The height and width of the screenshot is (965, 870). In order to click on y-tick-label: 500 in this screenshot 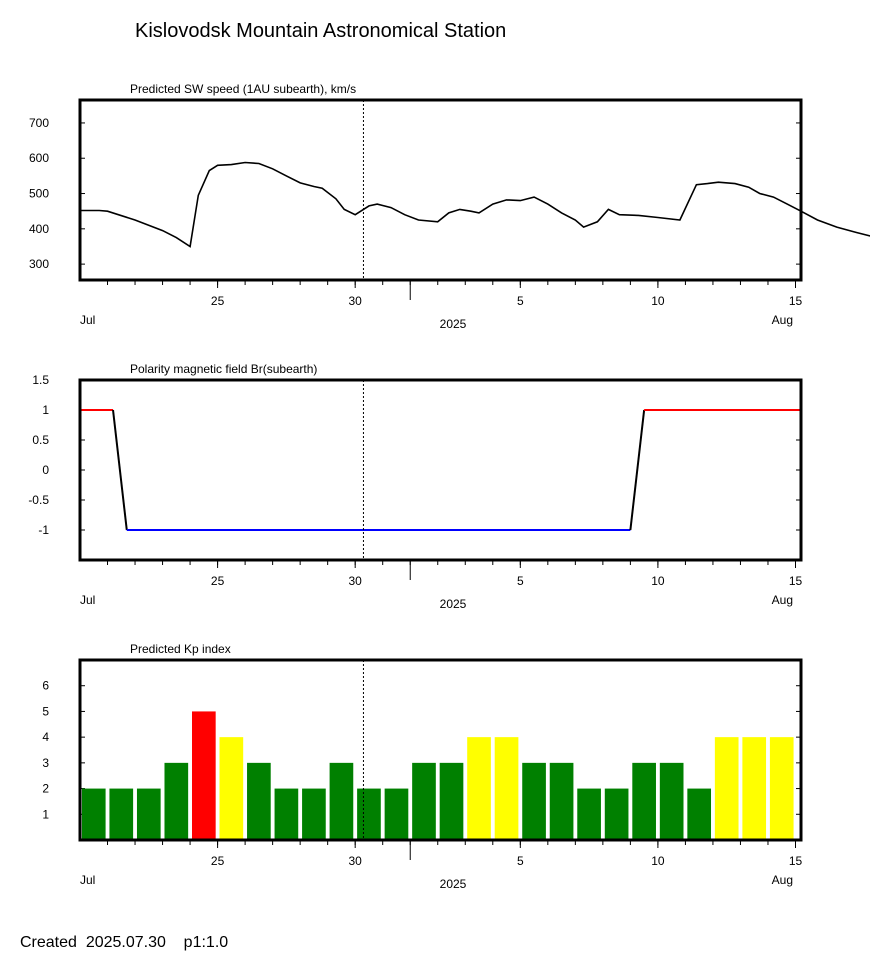, I will do `click(39, 194)`.